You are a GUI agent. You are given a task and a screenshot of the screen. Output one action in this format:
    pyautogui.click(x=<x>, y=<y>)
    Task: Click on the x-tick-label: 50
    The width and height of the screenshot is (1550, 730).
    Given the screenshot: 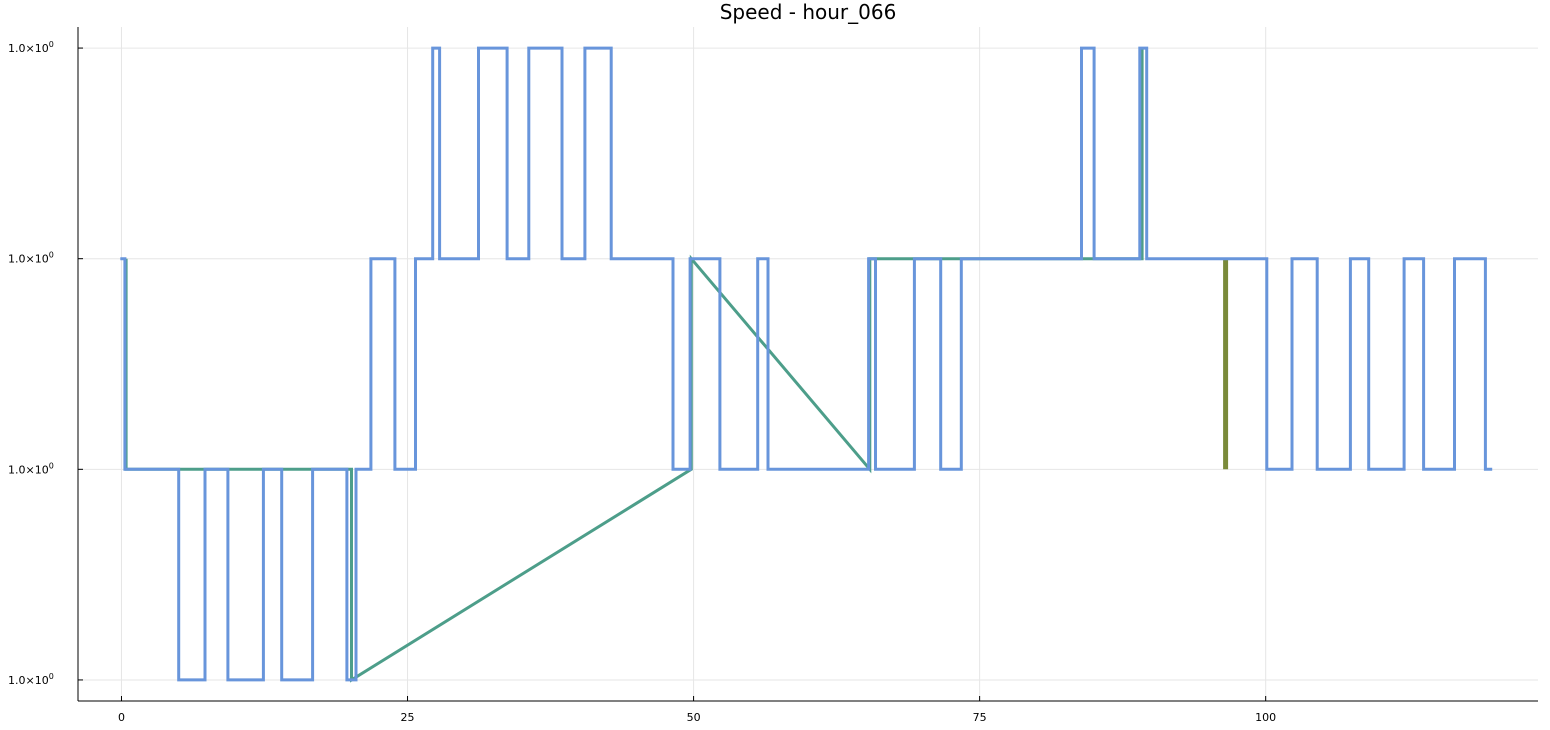 What is the action you would take?
    pyautogui.click(x=694, y=717)
    